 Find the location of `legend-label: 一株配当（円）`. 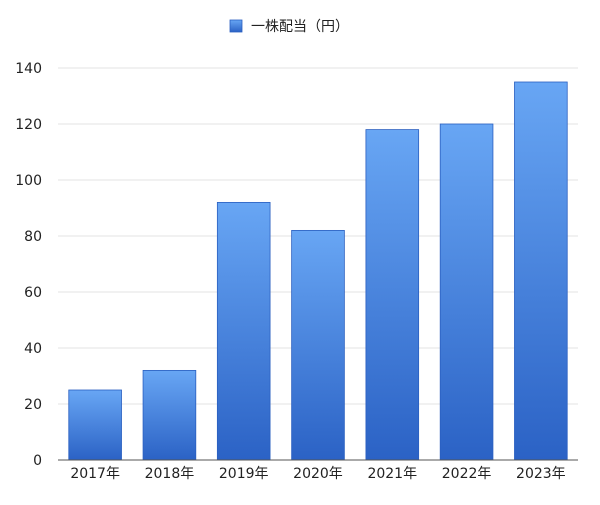

legend-label: 一株配当（円） is located at coordinates (300, 27).